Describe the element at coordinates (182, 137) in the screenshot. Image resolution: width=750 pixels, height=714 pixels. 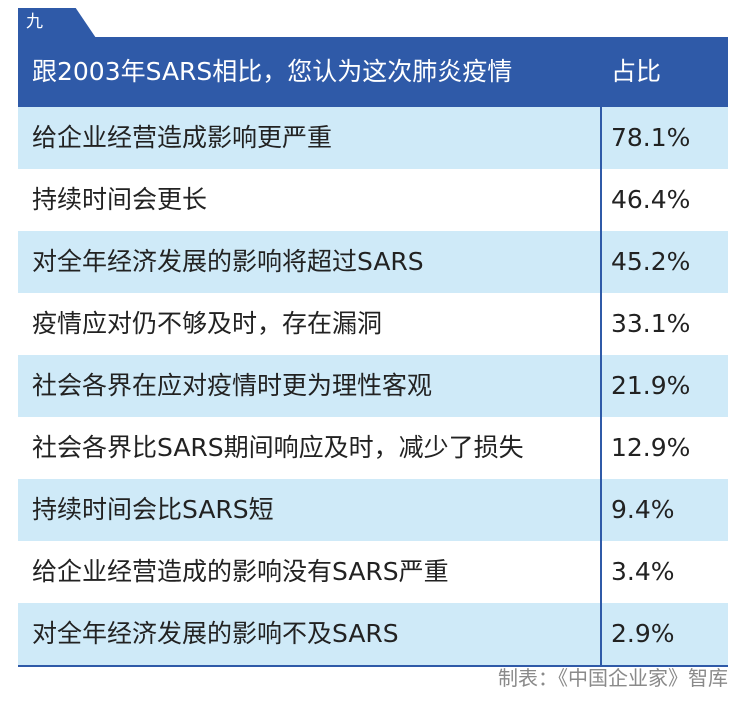
I see `row-label: 给企业经营造成影响更严重` at that location.